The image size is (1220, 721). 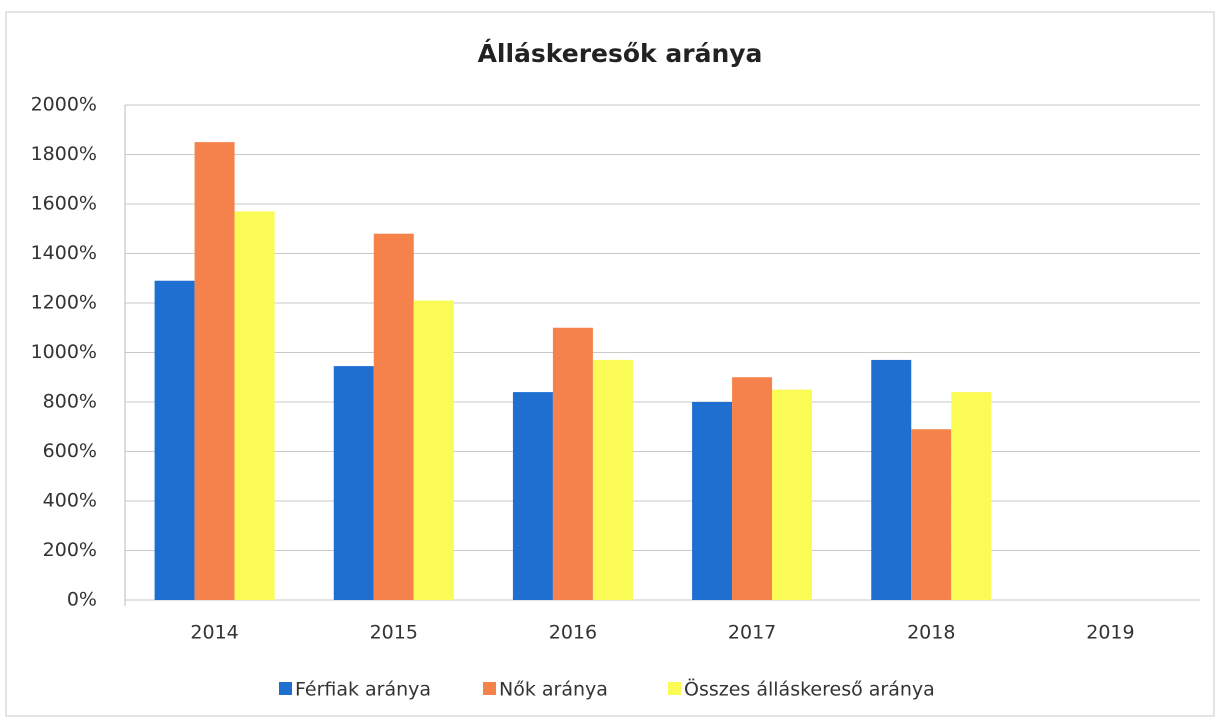 What do you see at coordinates (64, 105) in the screenshot?
I see `y-tick-label: 2000%` at bounding box center [64, 105].